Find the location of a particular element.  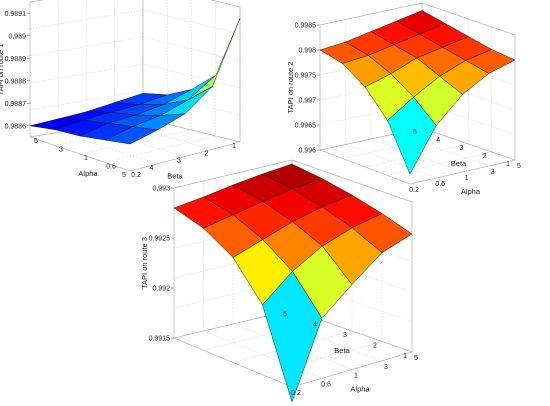

z-axis: 0.9915 0.992 0.9925 0.993 TAPI on route 3 is located at coordinates (157, 264).